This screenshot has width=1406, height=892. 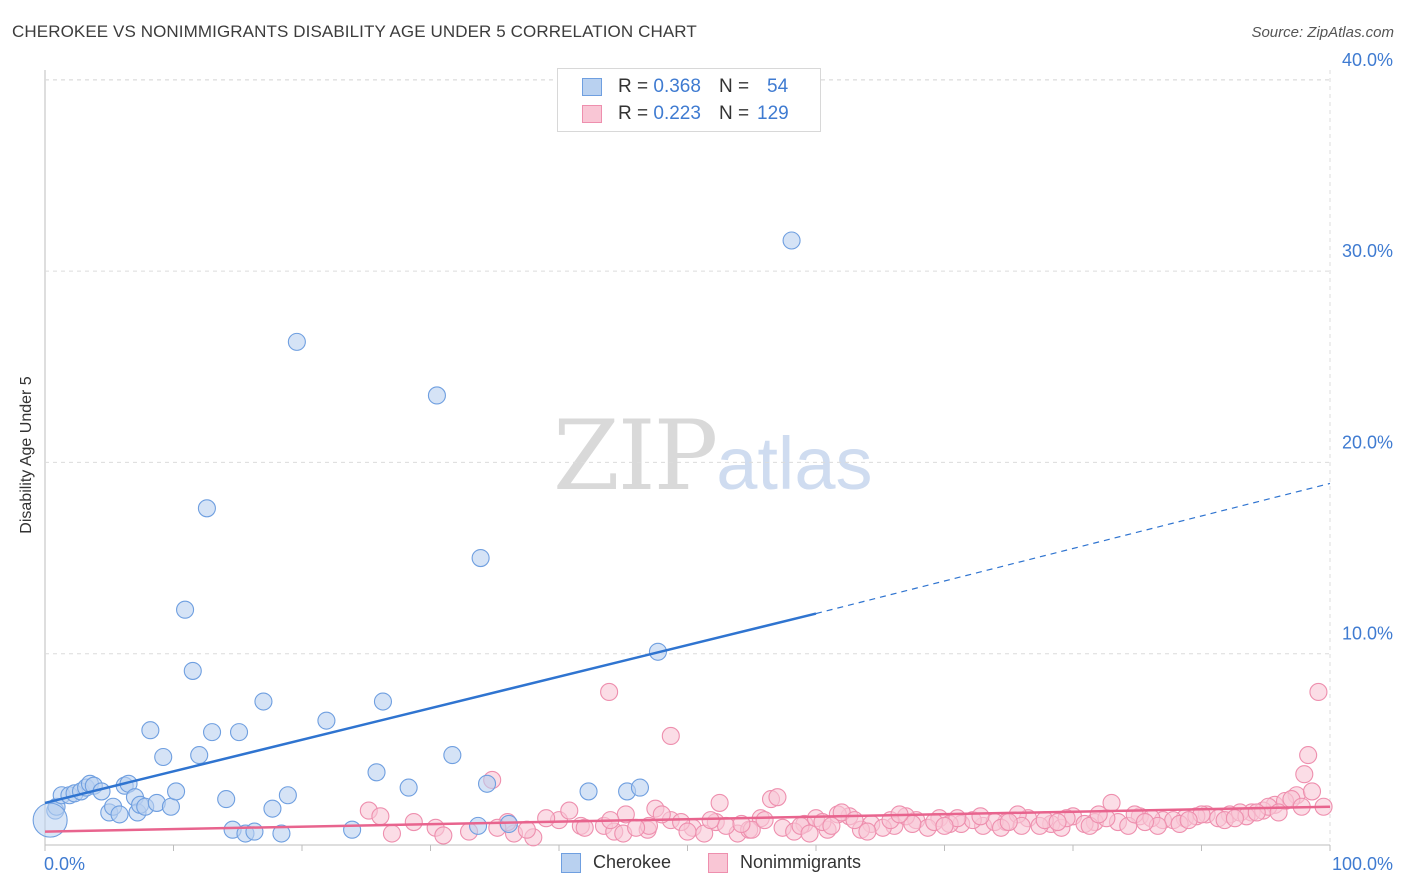 What do you see at coordinates (26, 455) in the screenshot?
I see `y-axis-label: Disability Age Under 5` at bounding box center [26, 455].